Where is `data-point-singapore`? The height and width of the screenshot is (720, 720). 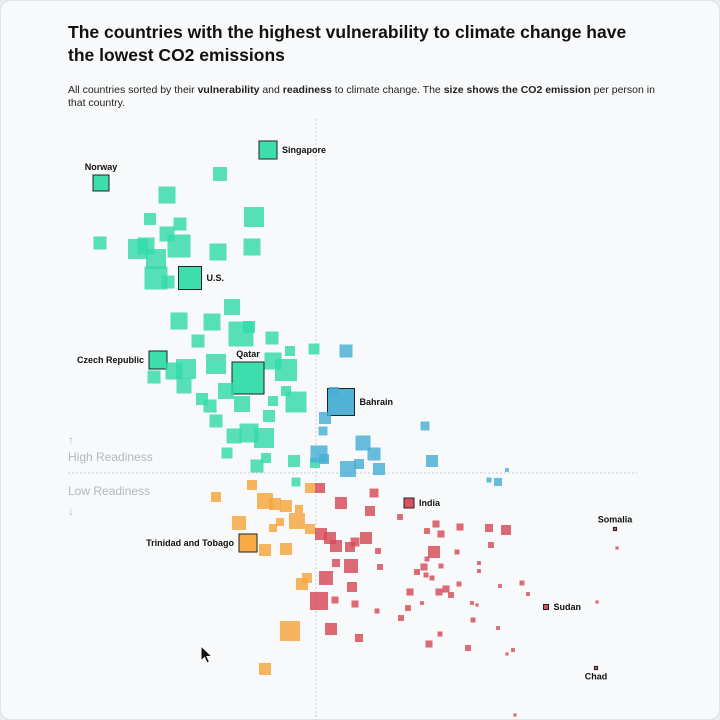
data-point-singapore is located at coordinates (268, 150).